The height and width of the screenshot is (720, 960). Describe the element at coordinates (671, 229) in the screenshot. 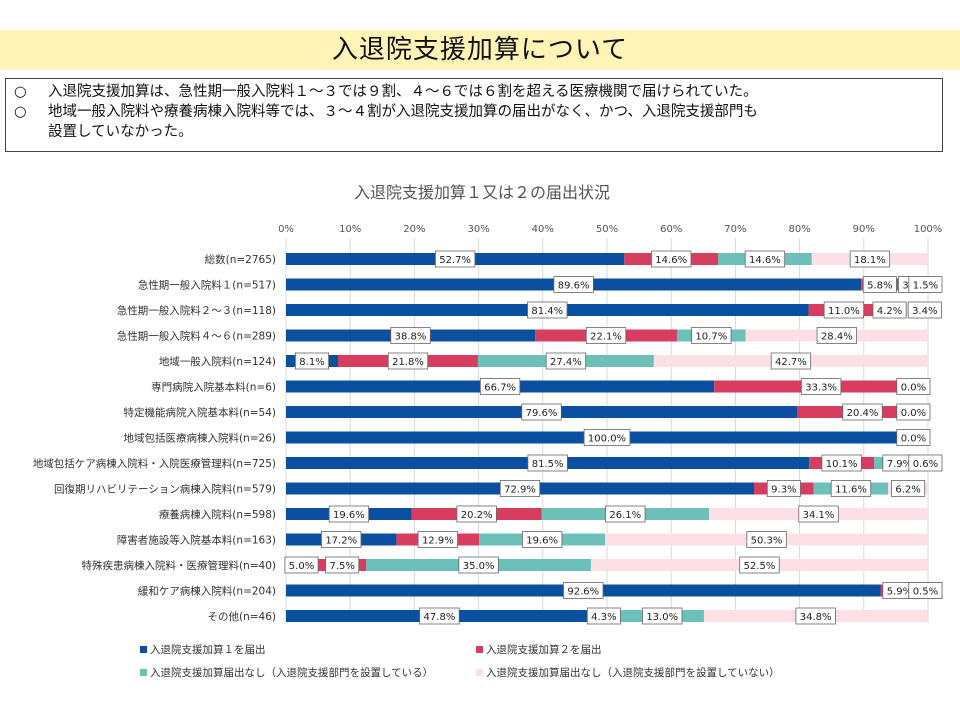

I see `x-tick-label: 60%` at that location.